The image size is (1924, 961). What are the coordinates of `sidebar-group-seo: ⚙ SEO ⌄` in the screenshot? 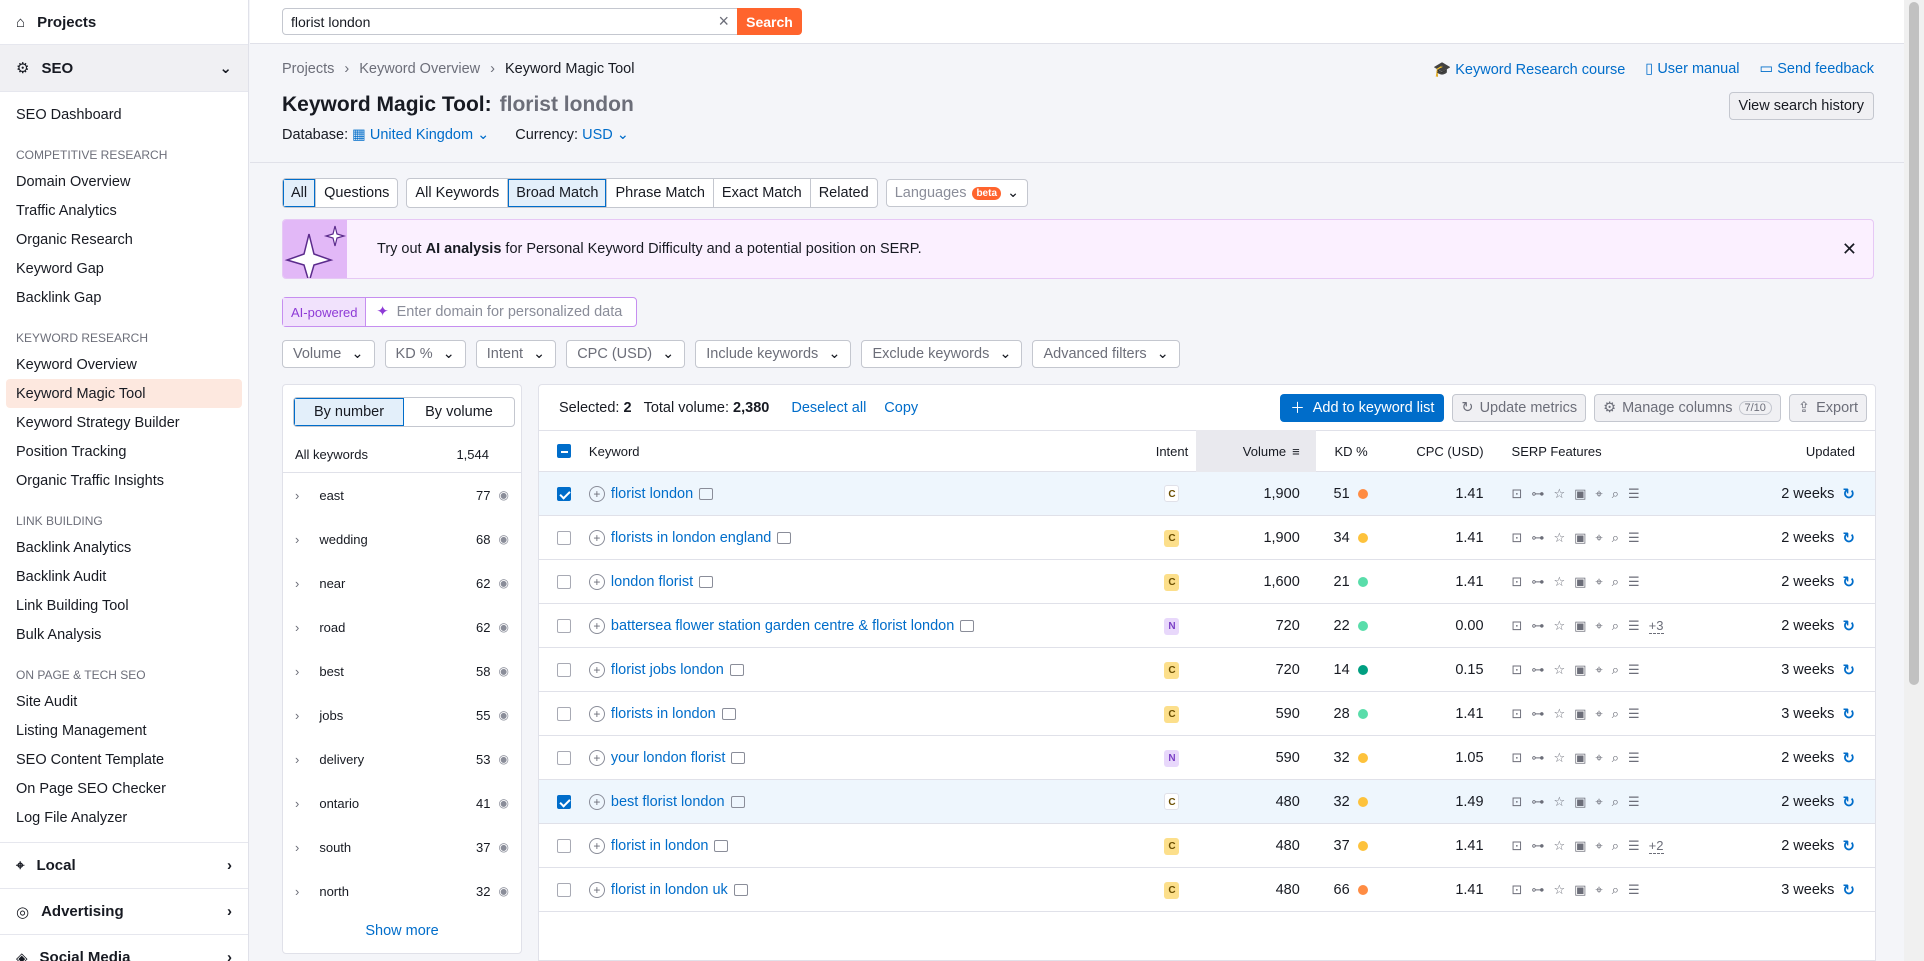 It's located at (124, 68).